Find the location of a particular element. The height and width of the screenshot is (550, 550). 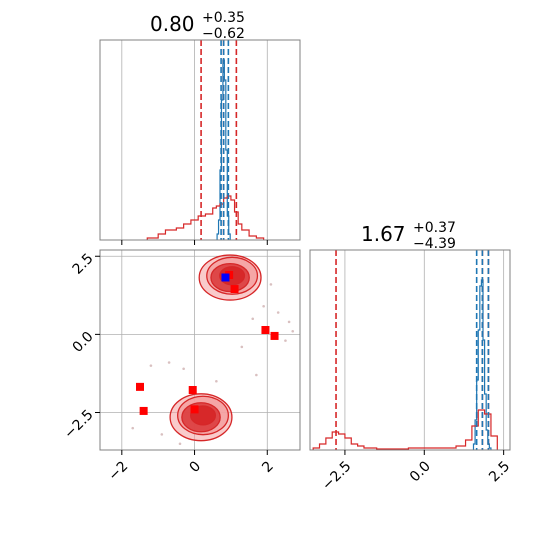

x-axis-ticks is located at coordinates (194, 242).